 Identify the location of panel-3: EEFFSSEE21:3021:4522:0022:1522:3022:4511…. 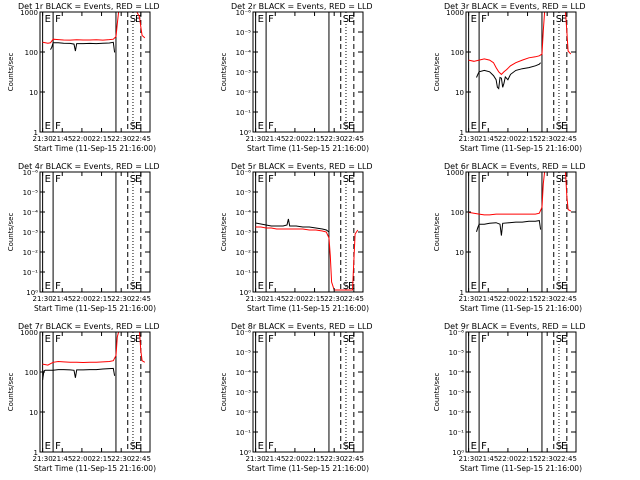
(509, 77).